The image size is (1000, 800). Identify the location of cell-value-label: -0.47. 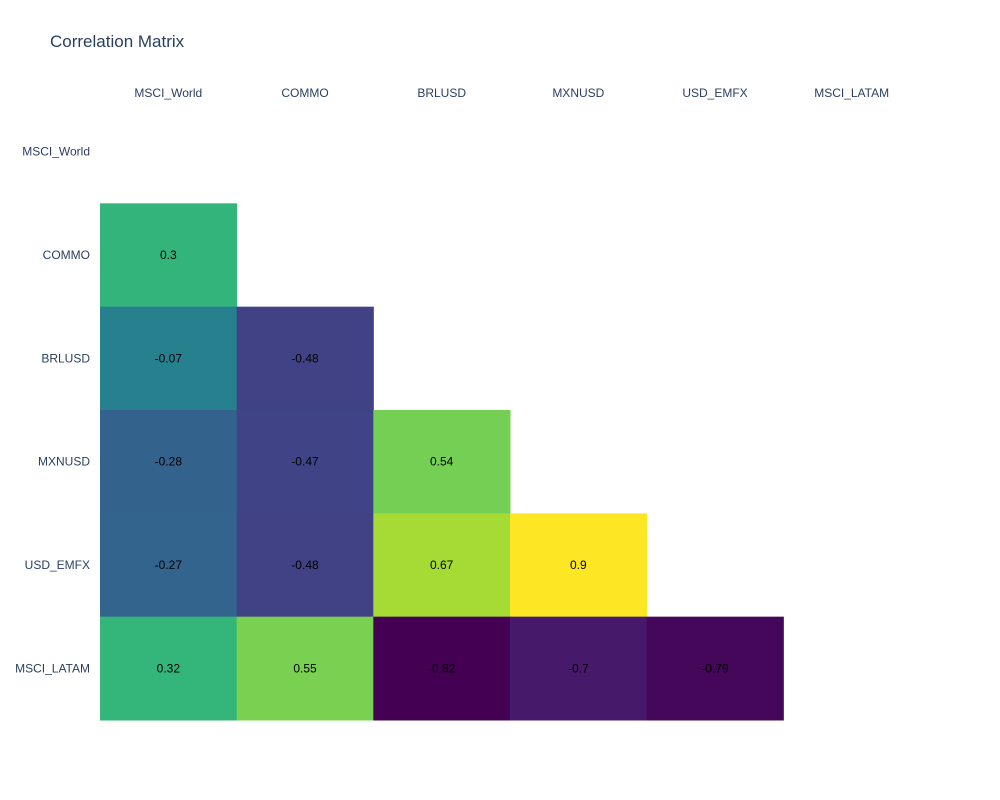
(305, 462).